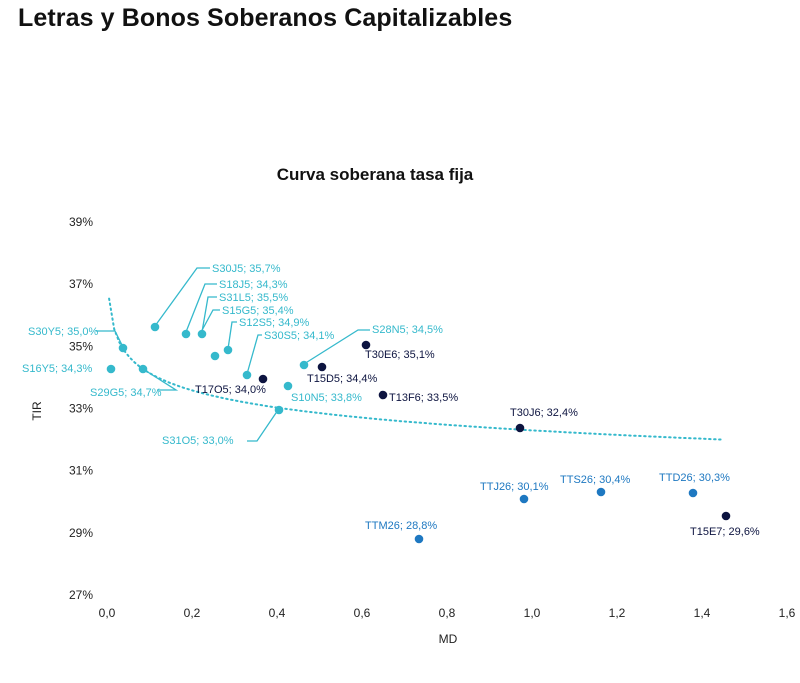  Describe the element at coordinates (520, 428) in the screenshot. I see `point-t30j6` at that location.